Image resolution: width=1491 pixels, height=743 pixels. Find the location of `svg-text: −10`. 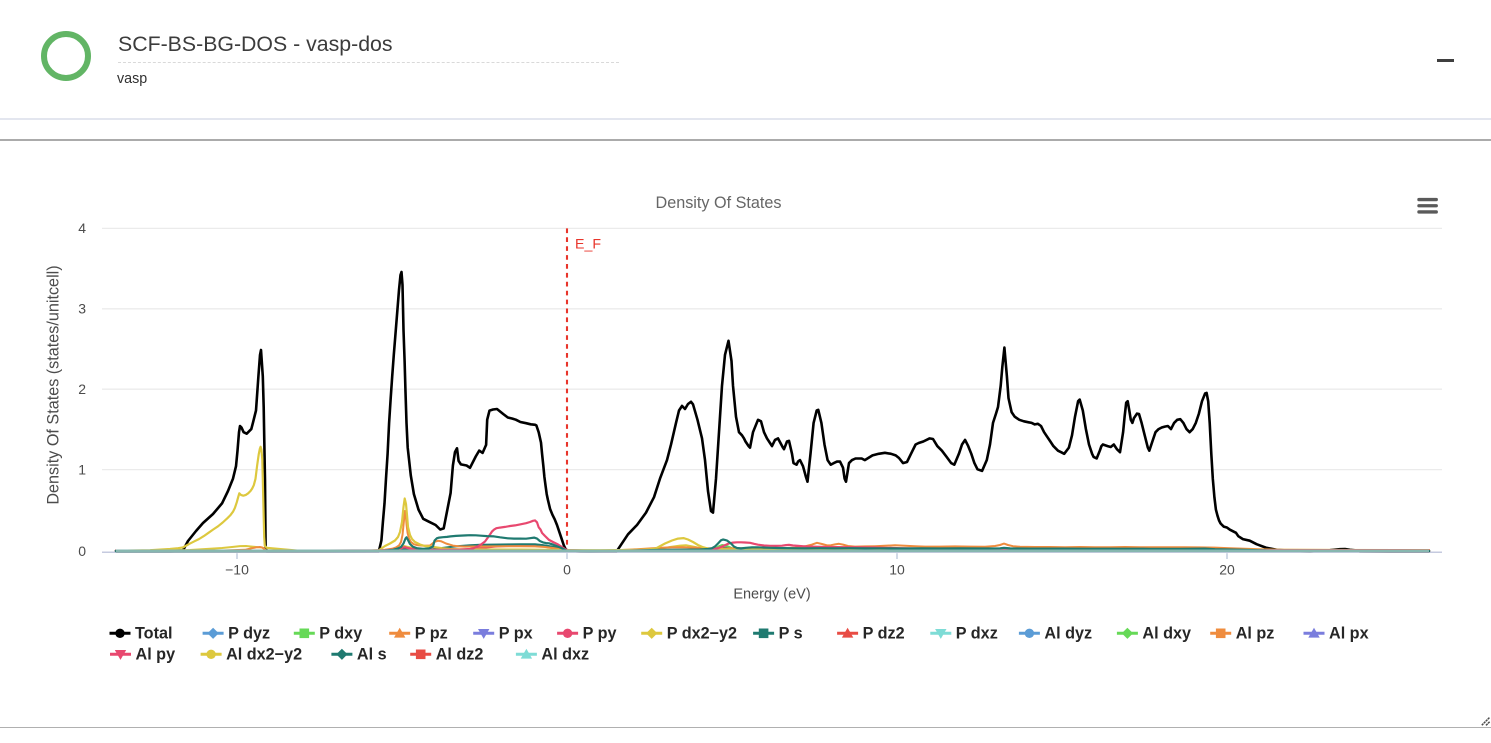

svg-text: −10 is located at coordinates (237, 570).